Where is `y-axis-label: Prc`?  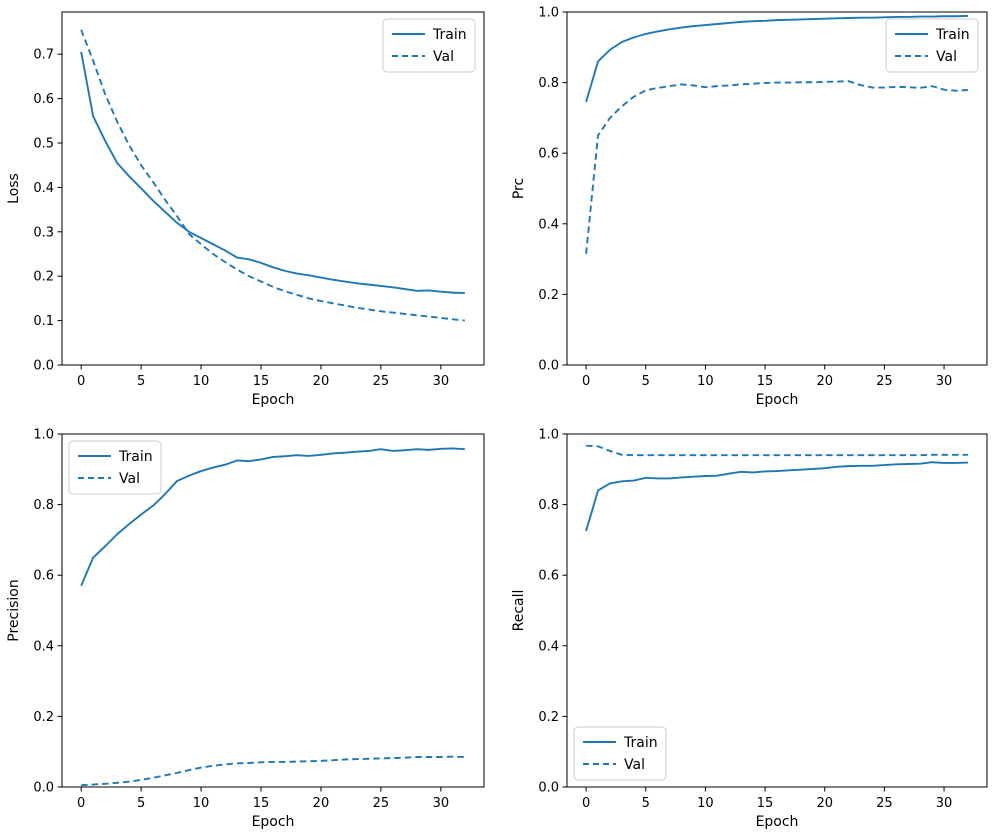
y-axis-label: Prc is located at coordinates (519, 188).